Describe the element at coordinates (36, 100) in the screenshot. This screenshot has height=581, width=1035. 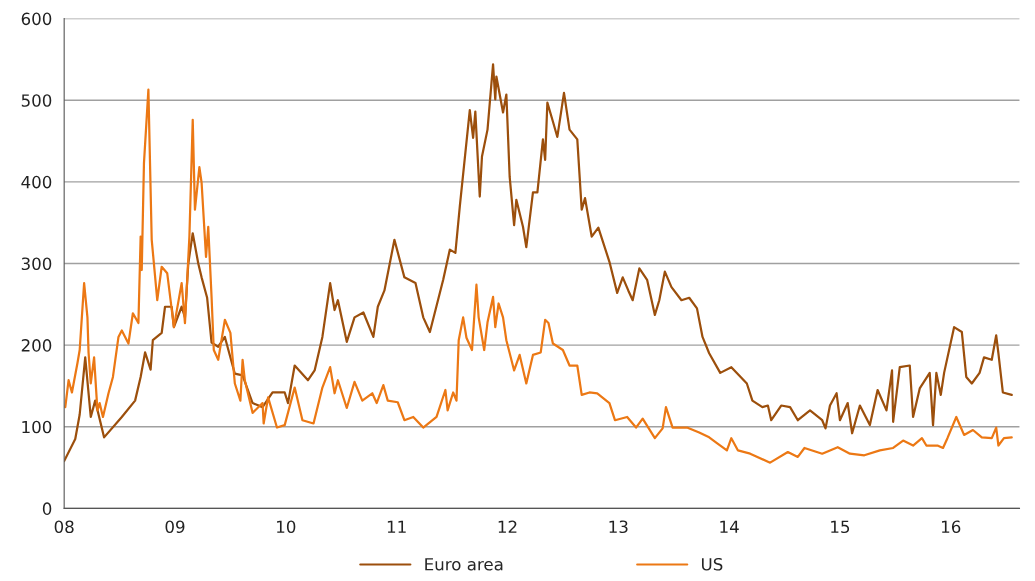
I see `y-tick-label: 500` at that location.